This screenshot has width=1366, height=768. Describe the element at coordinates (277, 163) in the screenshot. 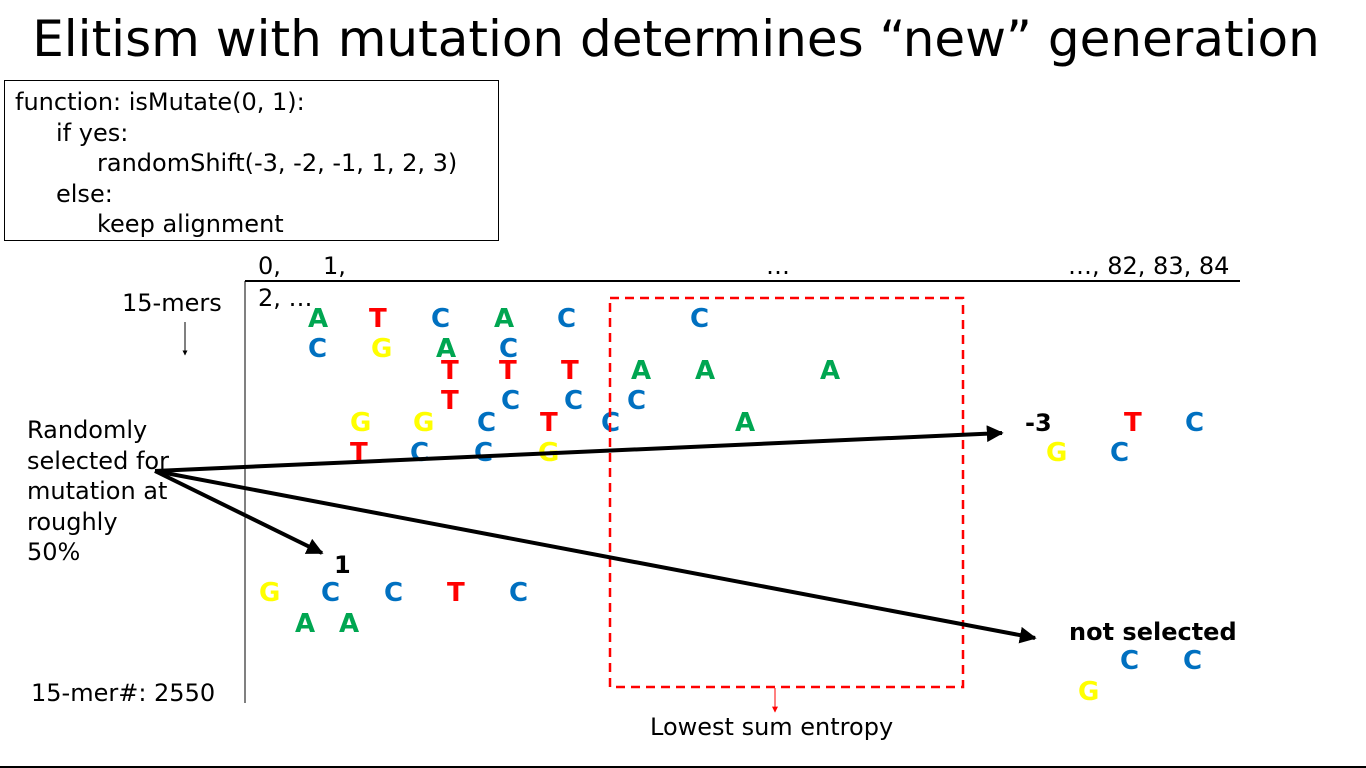

I see `code-line-random-shift: randomShift(-3, -2, -1, 1, 2, 3)` at that location.